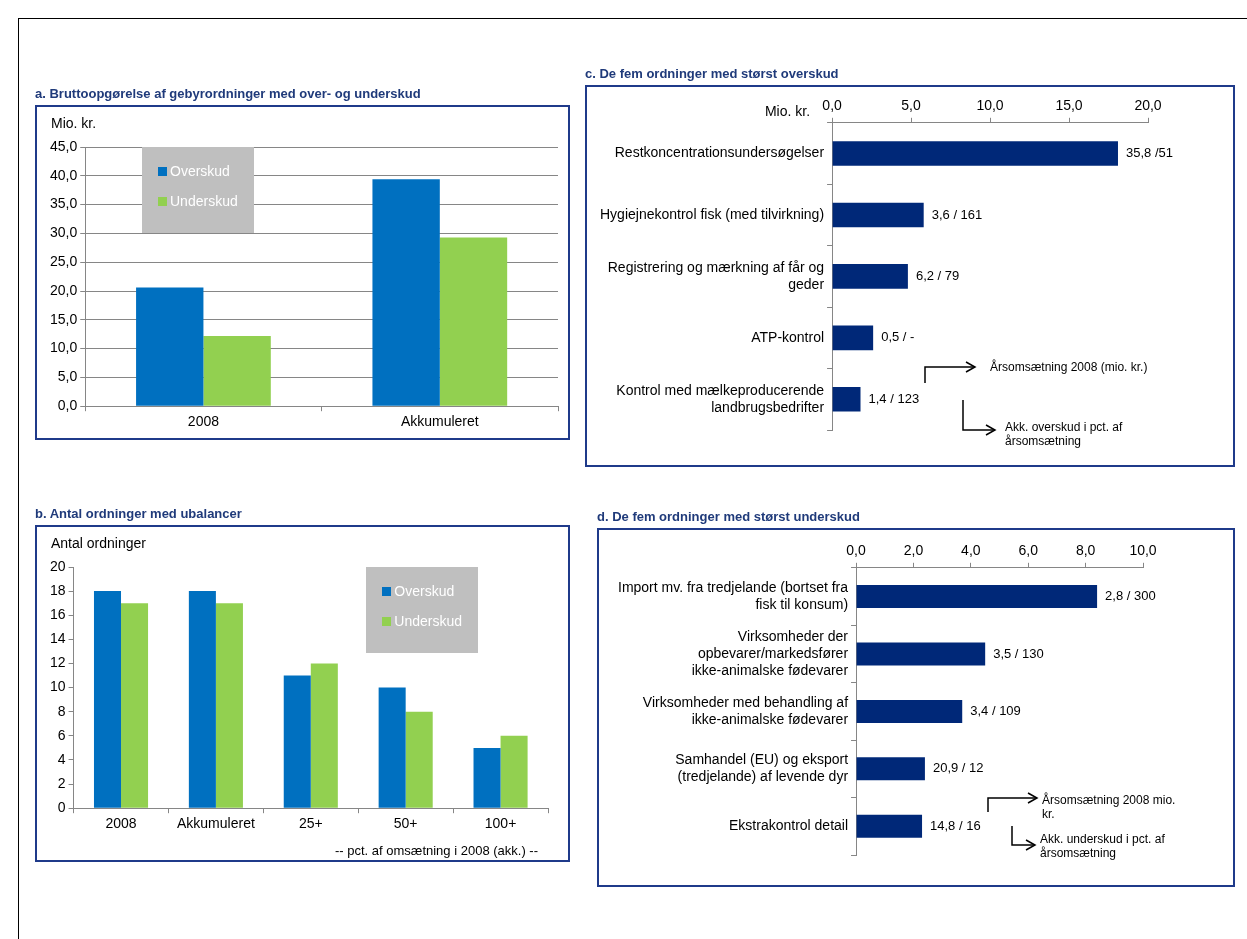 The image size is (1247, 939). I want to click on y-tick-label: Samhandel (EU) og eksport (tredjelande) af levende dyr, so click(762, 768).